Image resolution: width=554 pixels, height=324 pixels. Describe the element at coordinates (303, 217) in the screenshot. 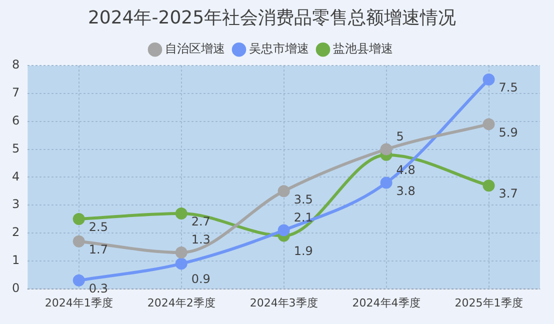

I see `data-label: 2.1` at that location.